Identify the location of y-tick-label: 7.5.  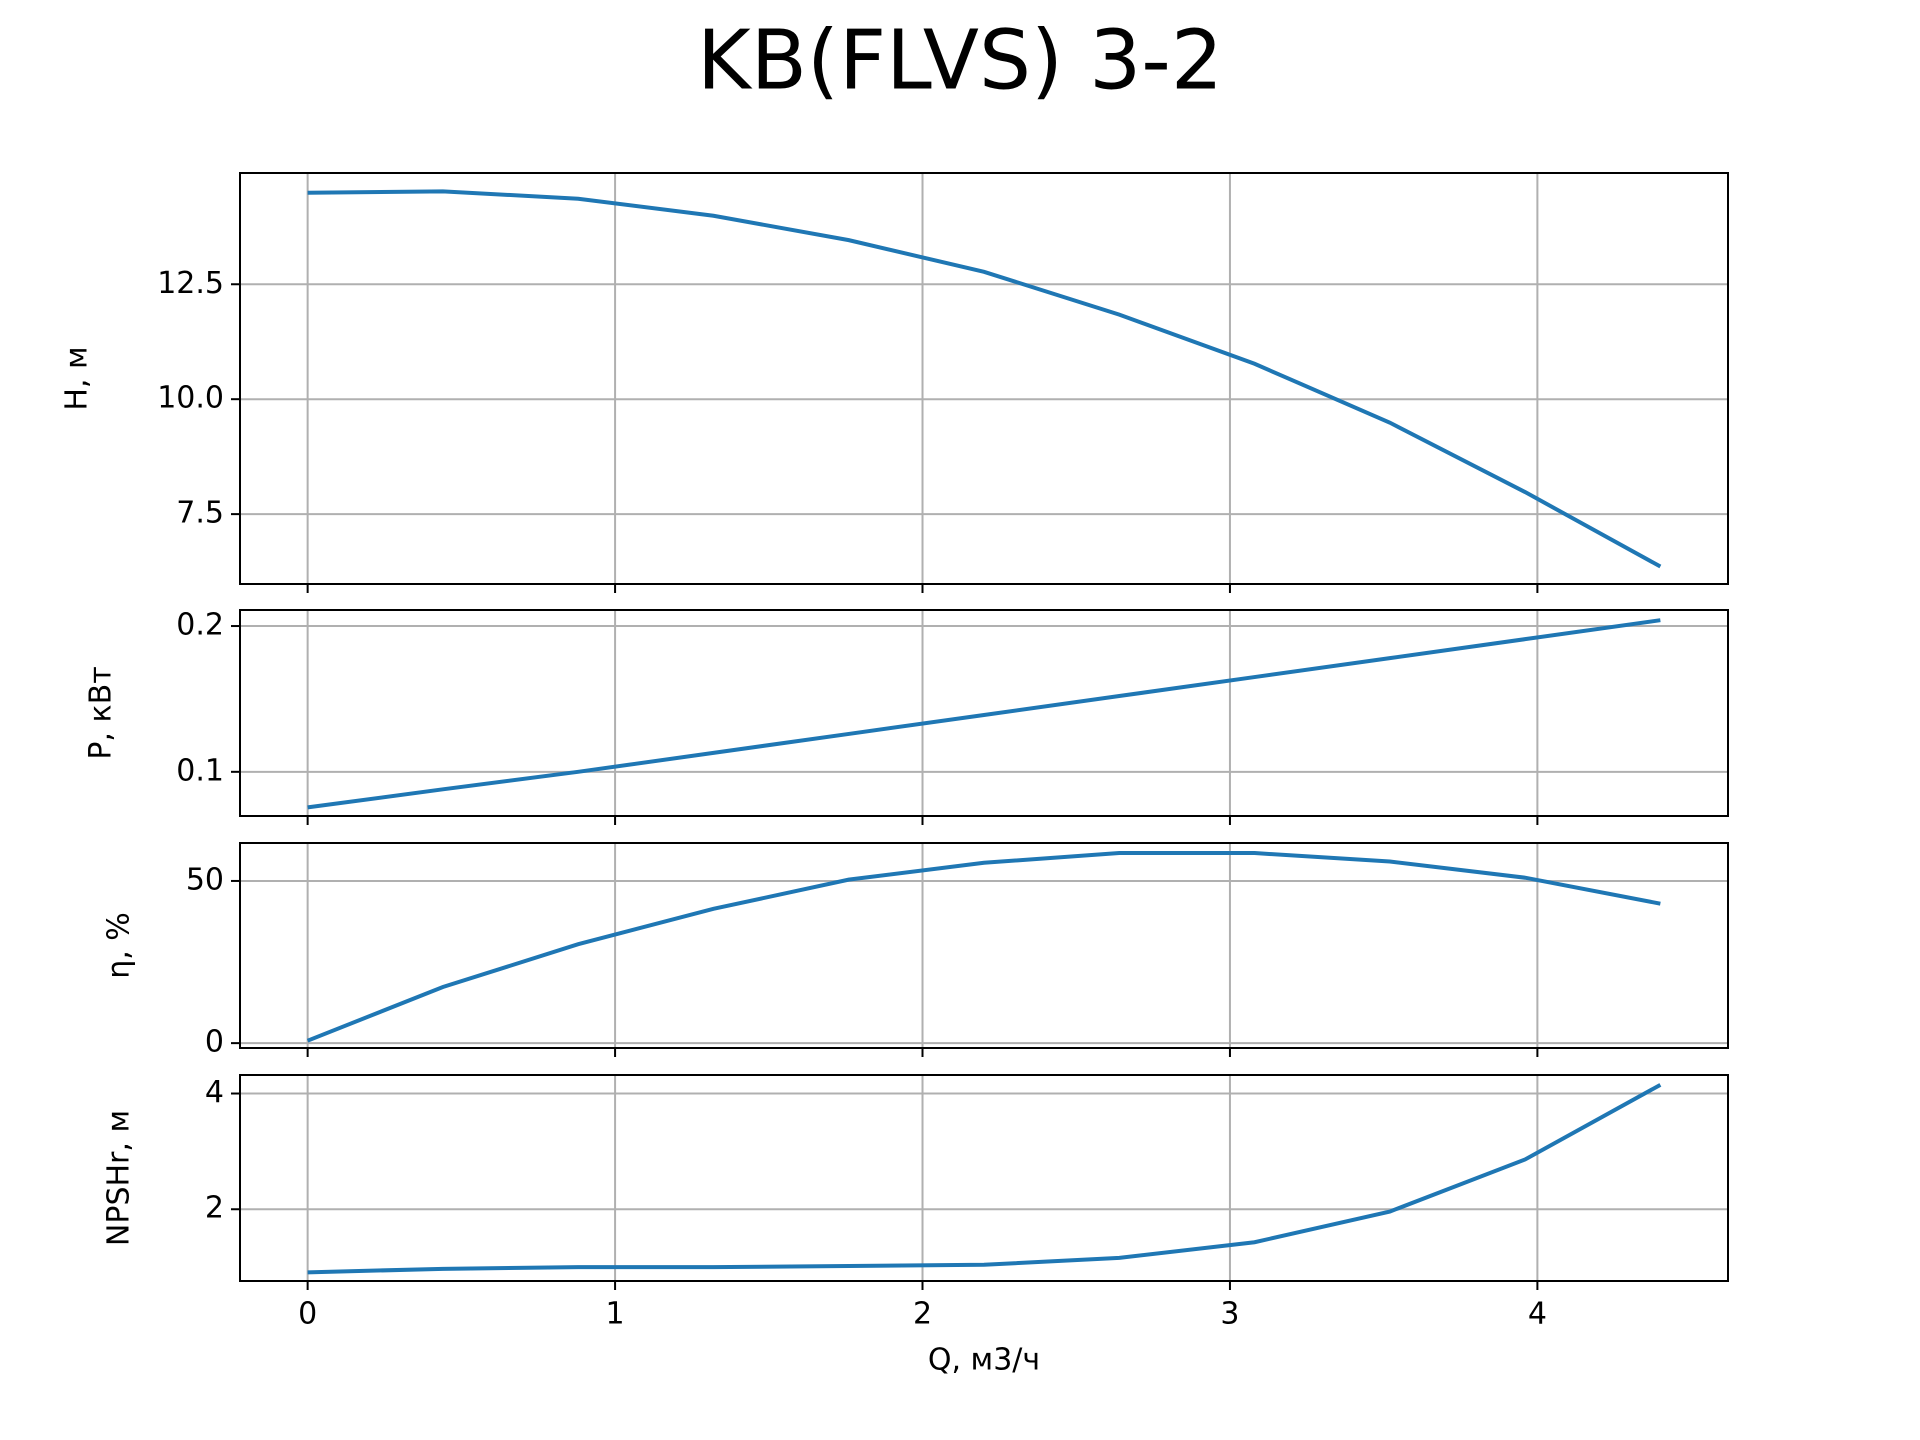
(200, 513).